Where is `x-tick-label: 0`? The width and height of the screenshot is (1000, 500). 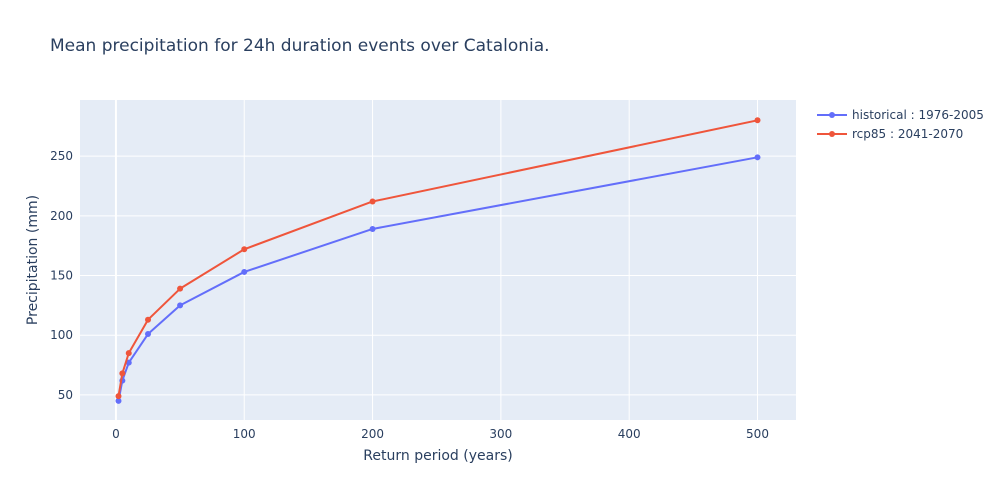
x-tick-label: 0 is located at coordinates (116, 434).